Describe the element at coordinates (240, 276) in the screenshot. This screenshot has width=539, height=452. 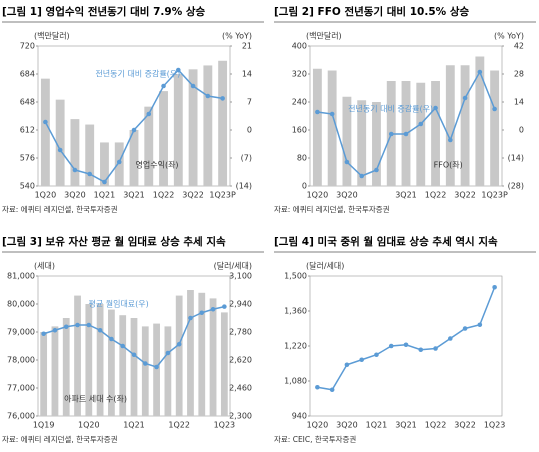
I see `y2-tick-label: 3,100` at that location.